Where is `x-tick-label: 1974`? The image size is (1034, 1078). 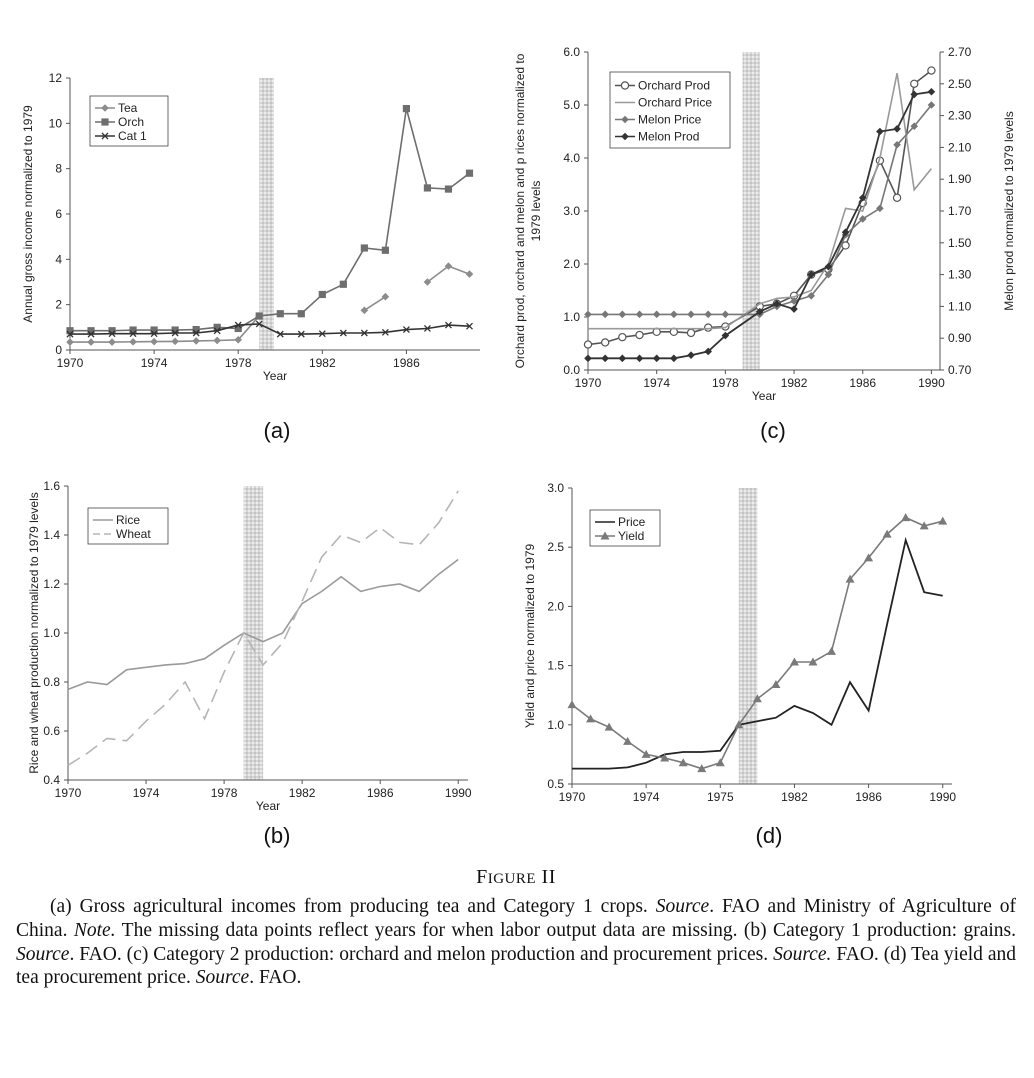 x-tick-label: 1974 is located at coordinates (146, 793).